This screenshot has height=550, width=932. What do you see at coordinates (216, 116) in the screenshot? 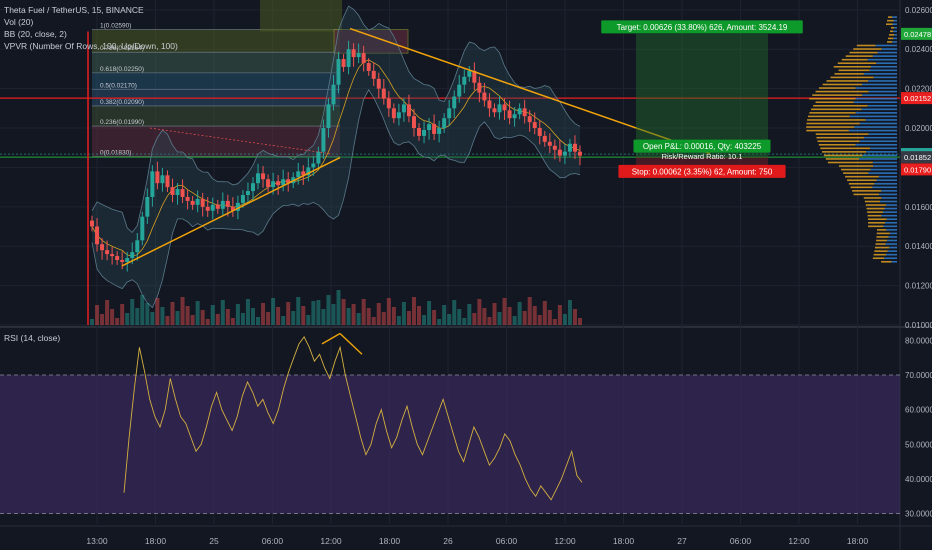
I see `fib-zone` at bounding box center [216, 116].